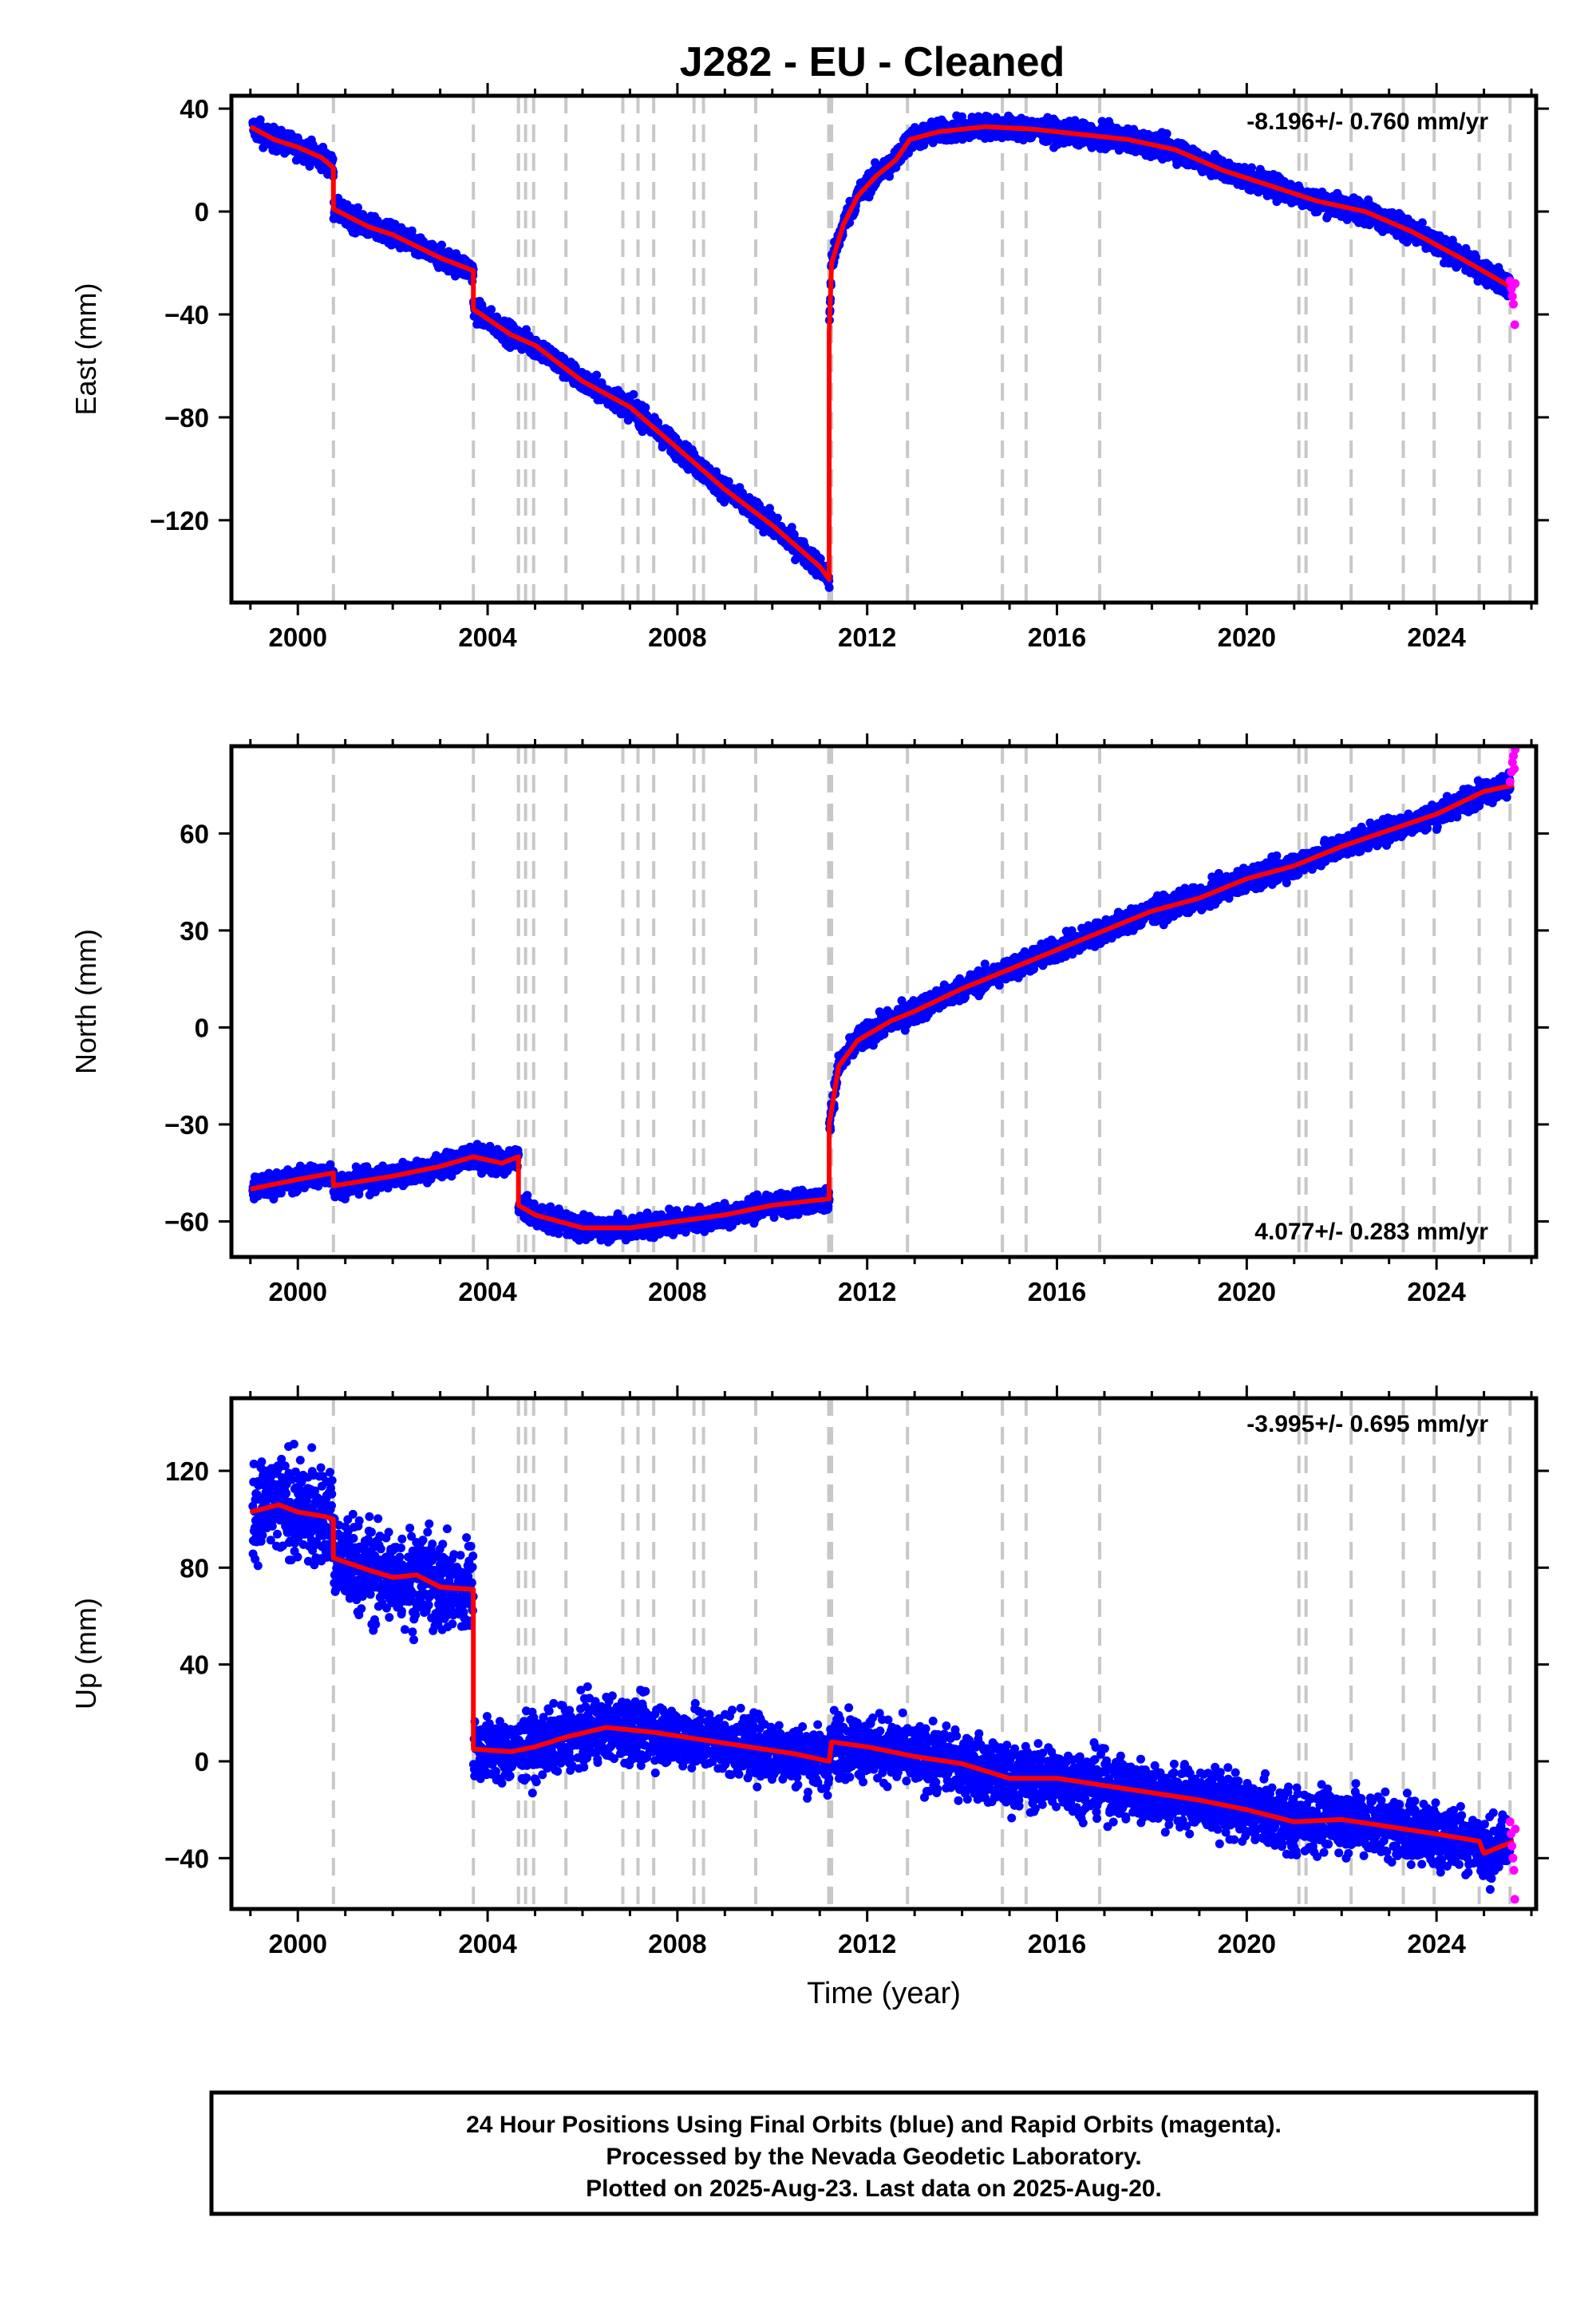 The width and height of the screenshot is (1596, 2316). Describe the element at coordinates (179, 521) in the screenshot. I see `y-tick-label: −120` at that location.